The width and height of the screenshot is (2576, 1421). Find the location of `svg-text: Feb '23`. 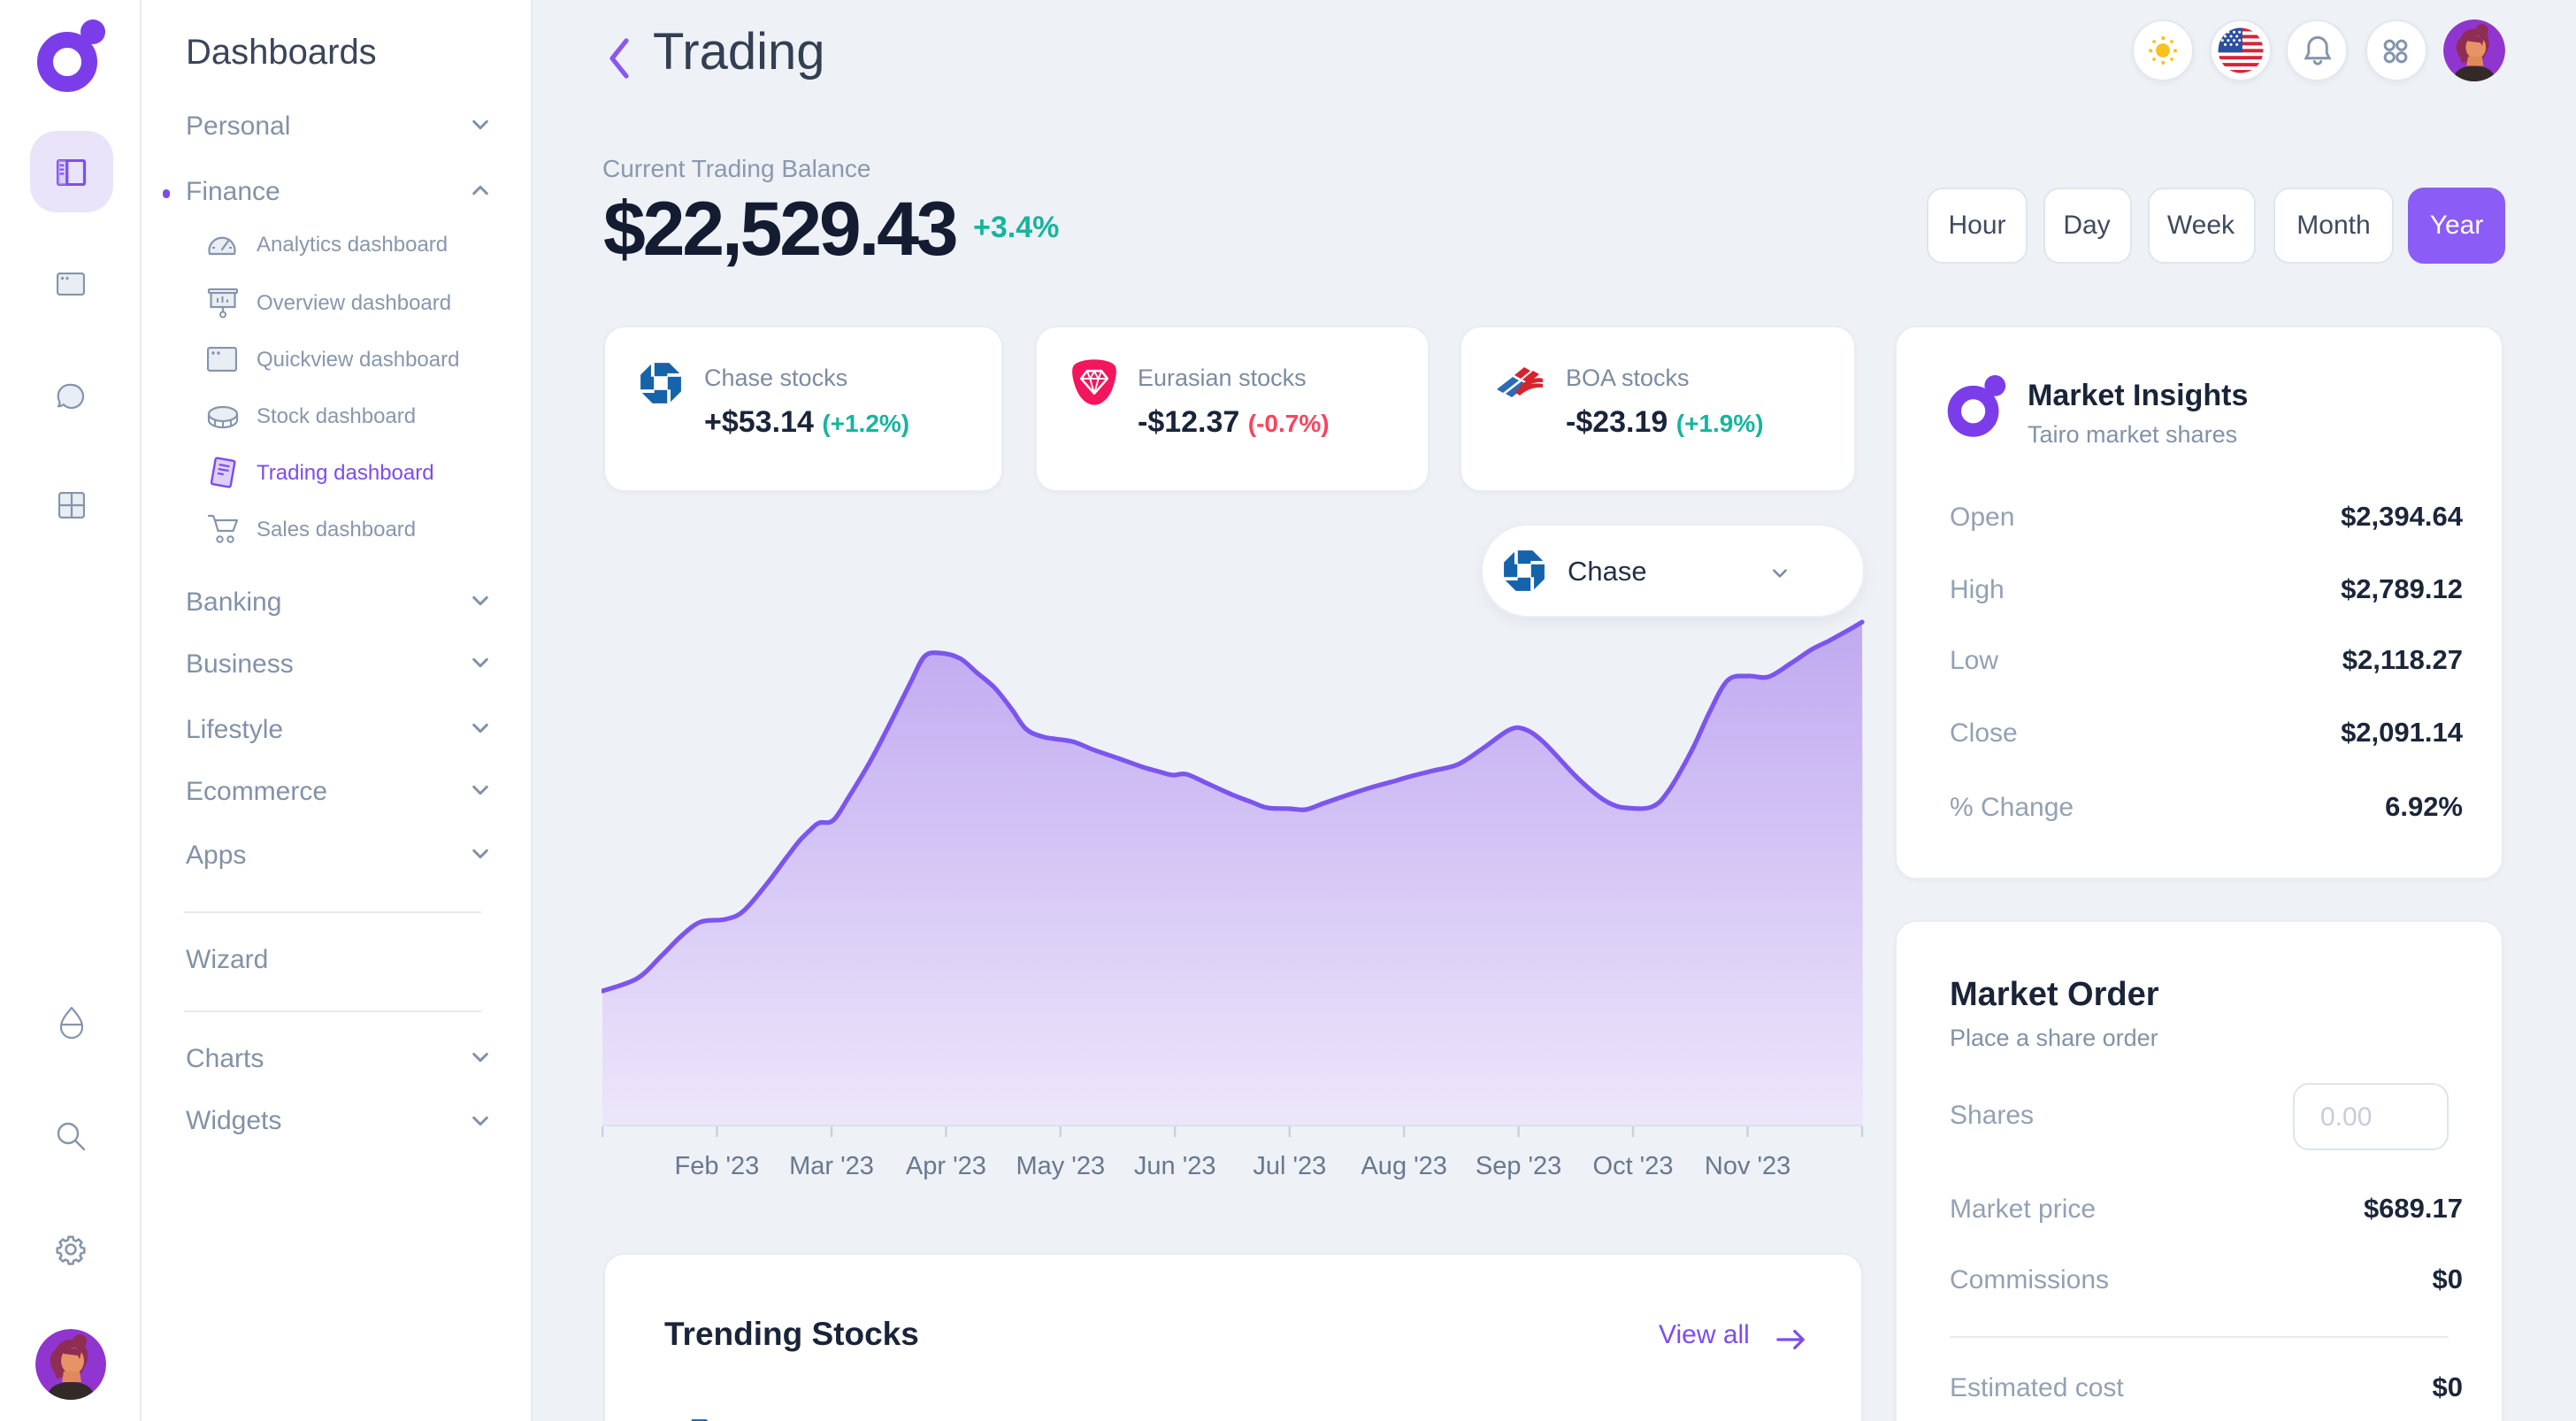

svg-text: Feb '23 is located at coordinates (716, 1166).